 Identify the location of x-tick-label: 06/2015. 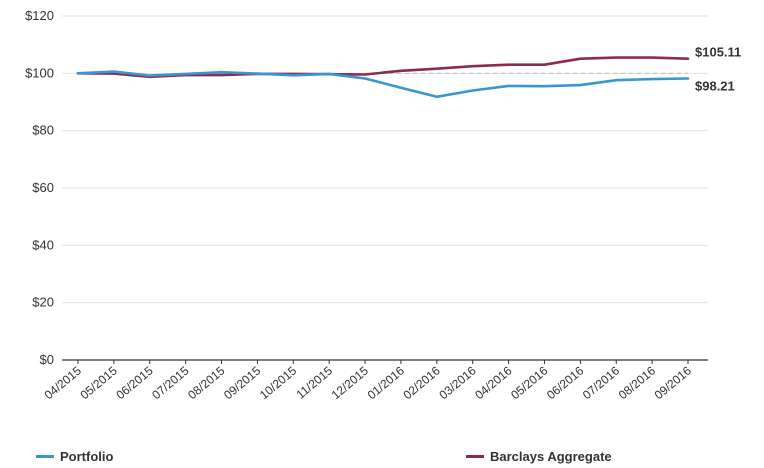
(134, 382).